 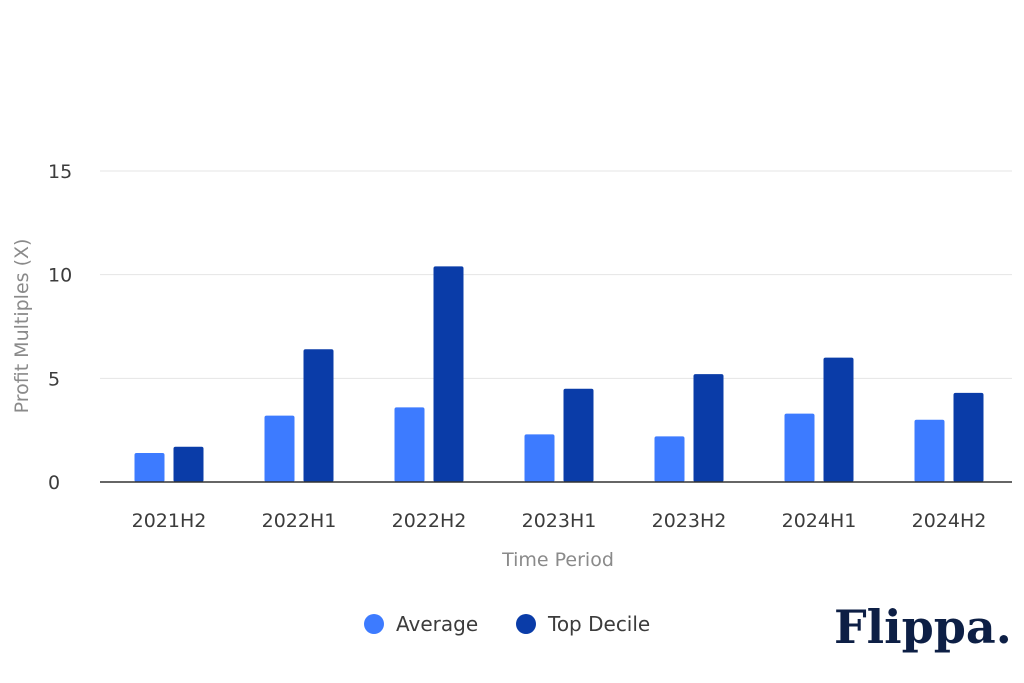 I want to click on bar-average-2024h2, so click(x=929, y=450).